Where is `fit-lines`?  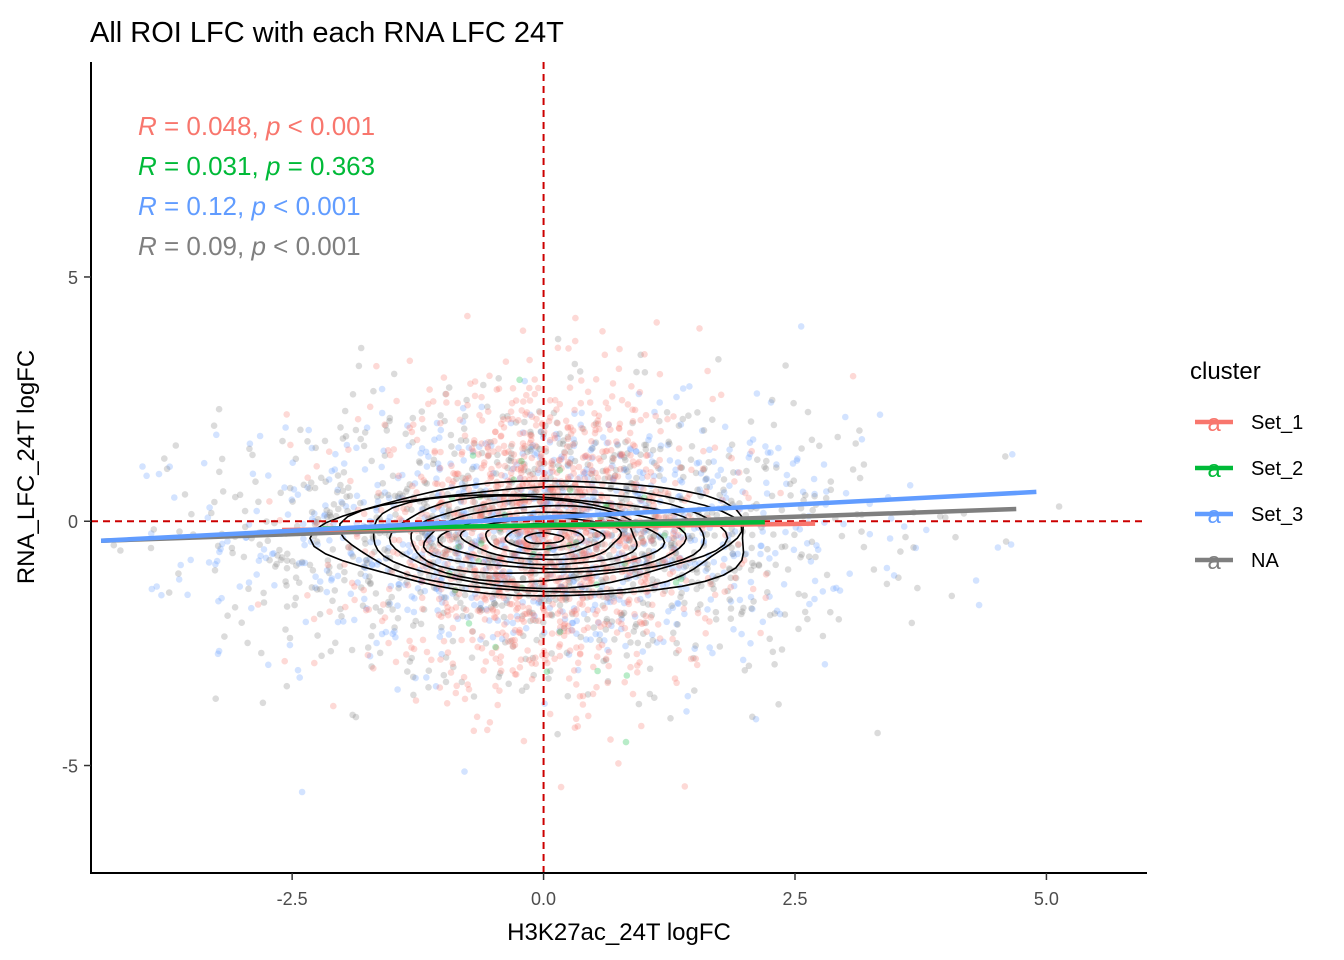
fit-lines is located at coordinates (568, 516).